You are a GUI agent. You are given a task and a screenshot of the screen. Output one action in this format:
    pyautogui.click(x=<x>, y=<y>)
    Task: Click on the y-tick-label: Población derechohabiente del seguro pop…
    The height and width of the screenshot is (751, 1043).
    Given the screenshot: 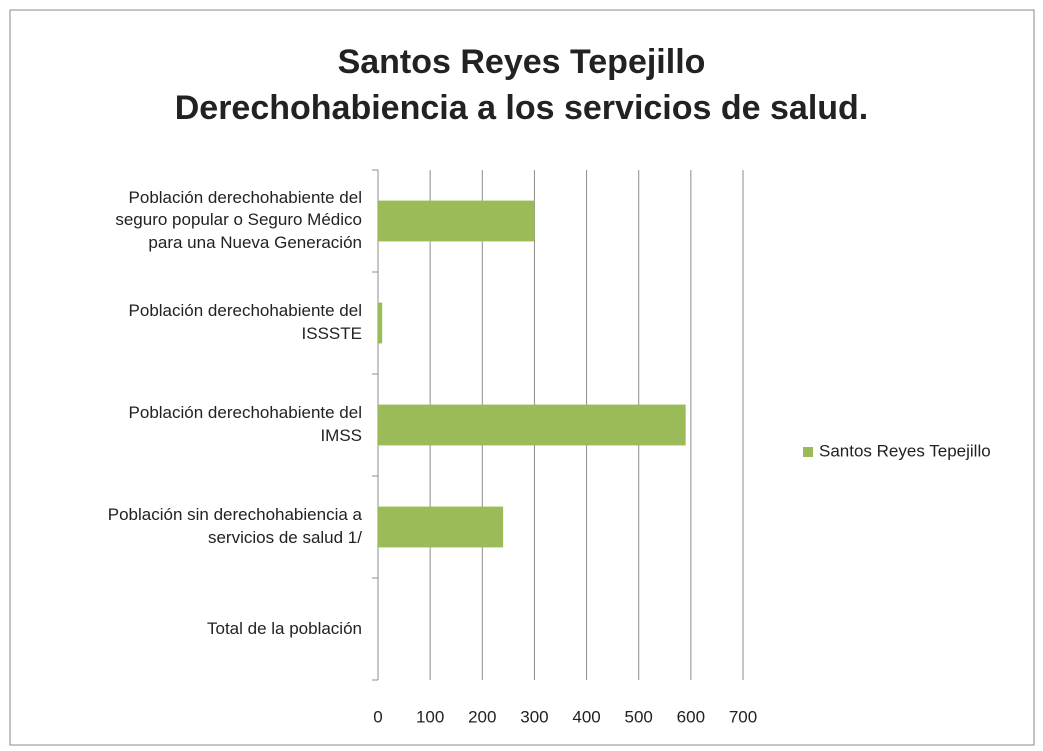 What is the action you would take?
    pyautogui.click(x=238, y=220)
    